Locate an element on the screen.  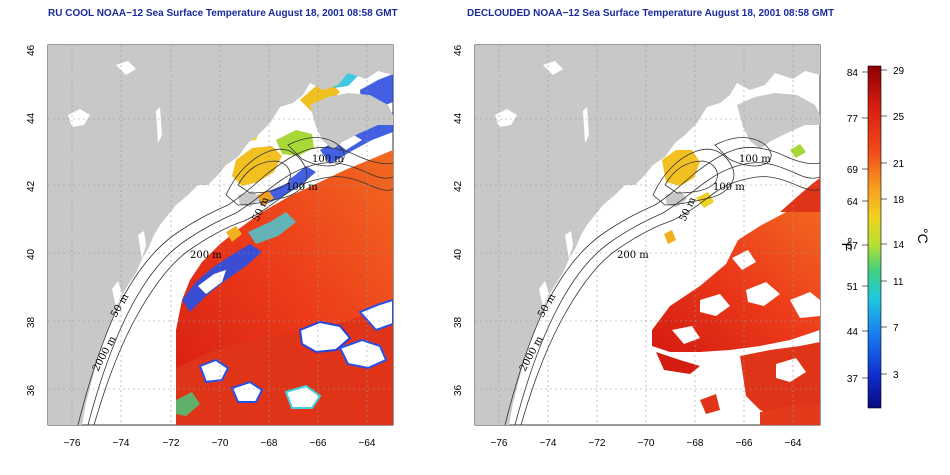
left-lon-ticks: −76 −74 −72 −70 −68 −66 −64 is located at coordinates (220, 443).